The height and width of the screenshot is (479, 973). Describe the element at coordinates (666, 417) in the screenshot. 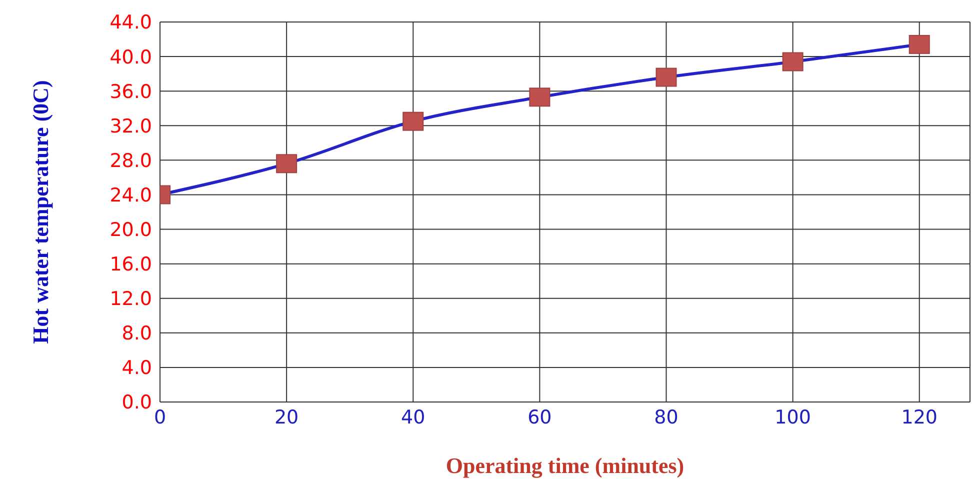

I see `x-tick-label: 80` at that location.